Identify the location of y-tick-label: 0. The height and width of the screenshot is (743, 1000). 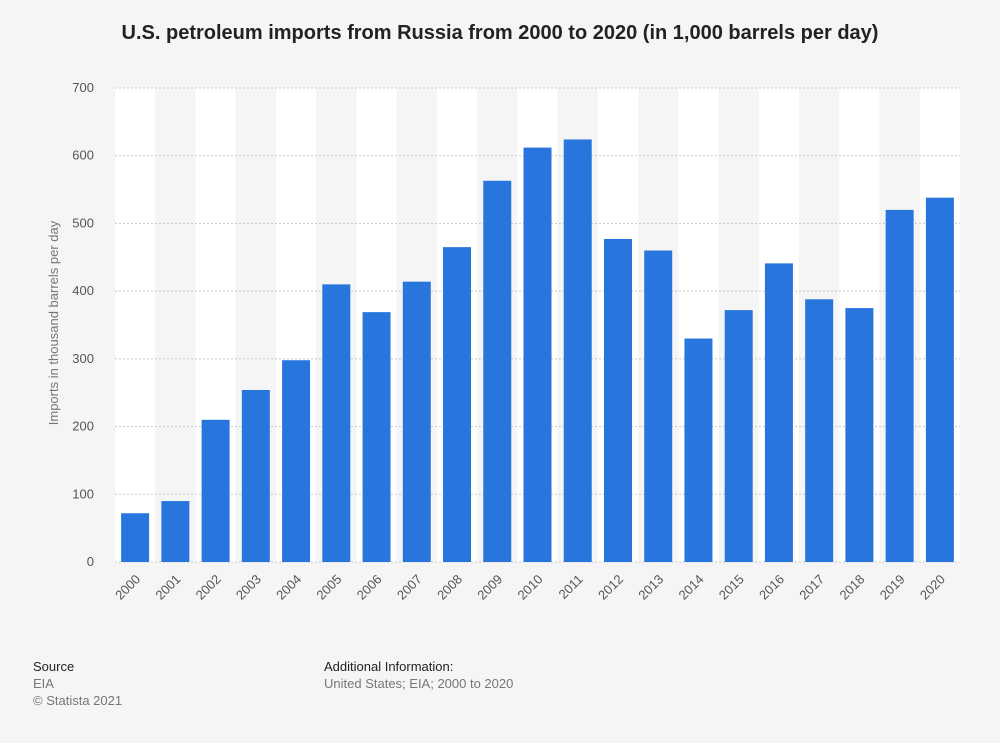
(90, 561).